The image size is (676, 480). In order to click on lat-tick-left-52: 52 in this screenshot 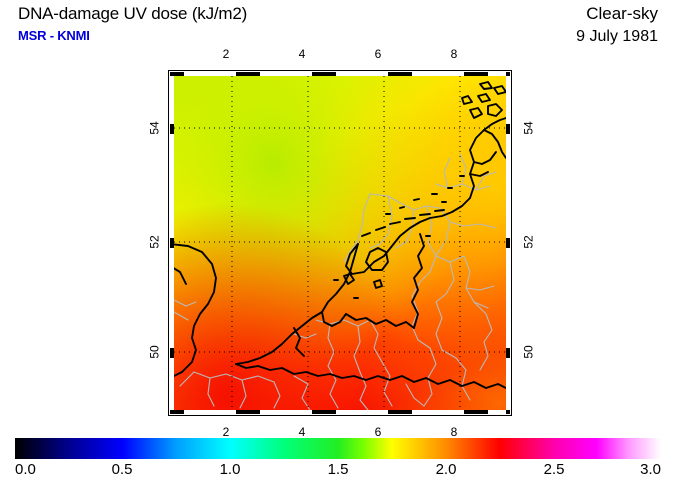, I will do `click(154, 242)`.